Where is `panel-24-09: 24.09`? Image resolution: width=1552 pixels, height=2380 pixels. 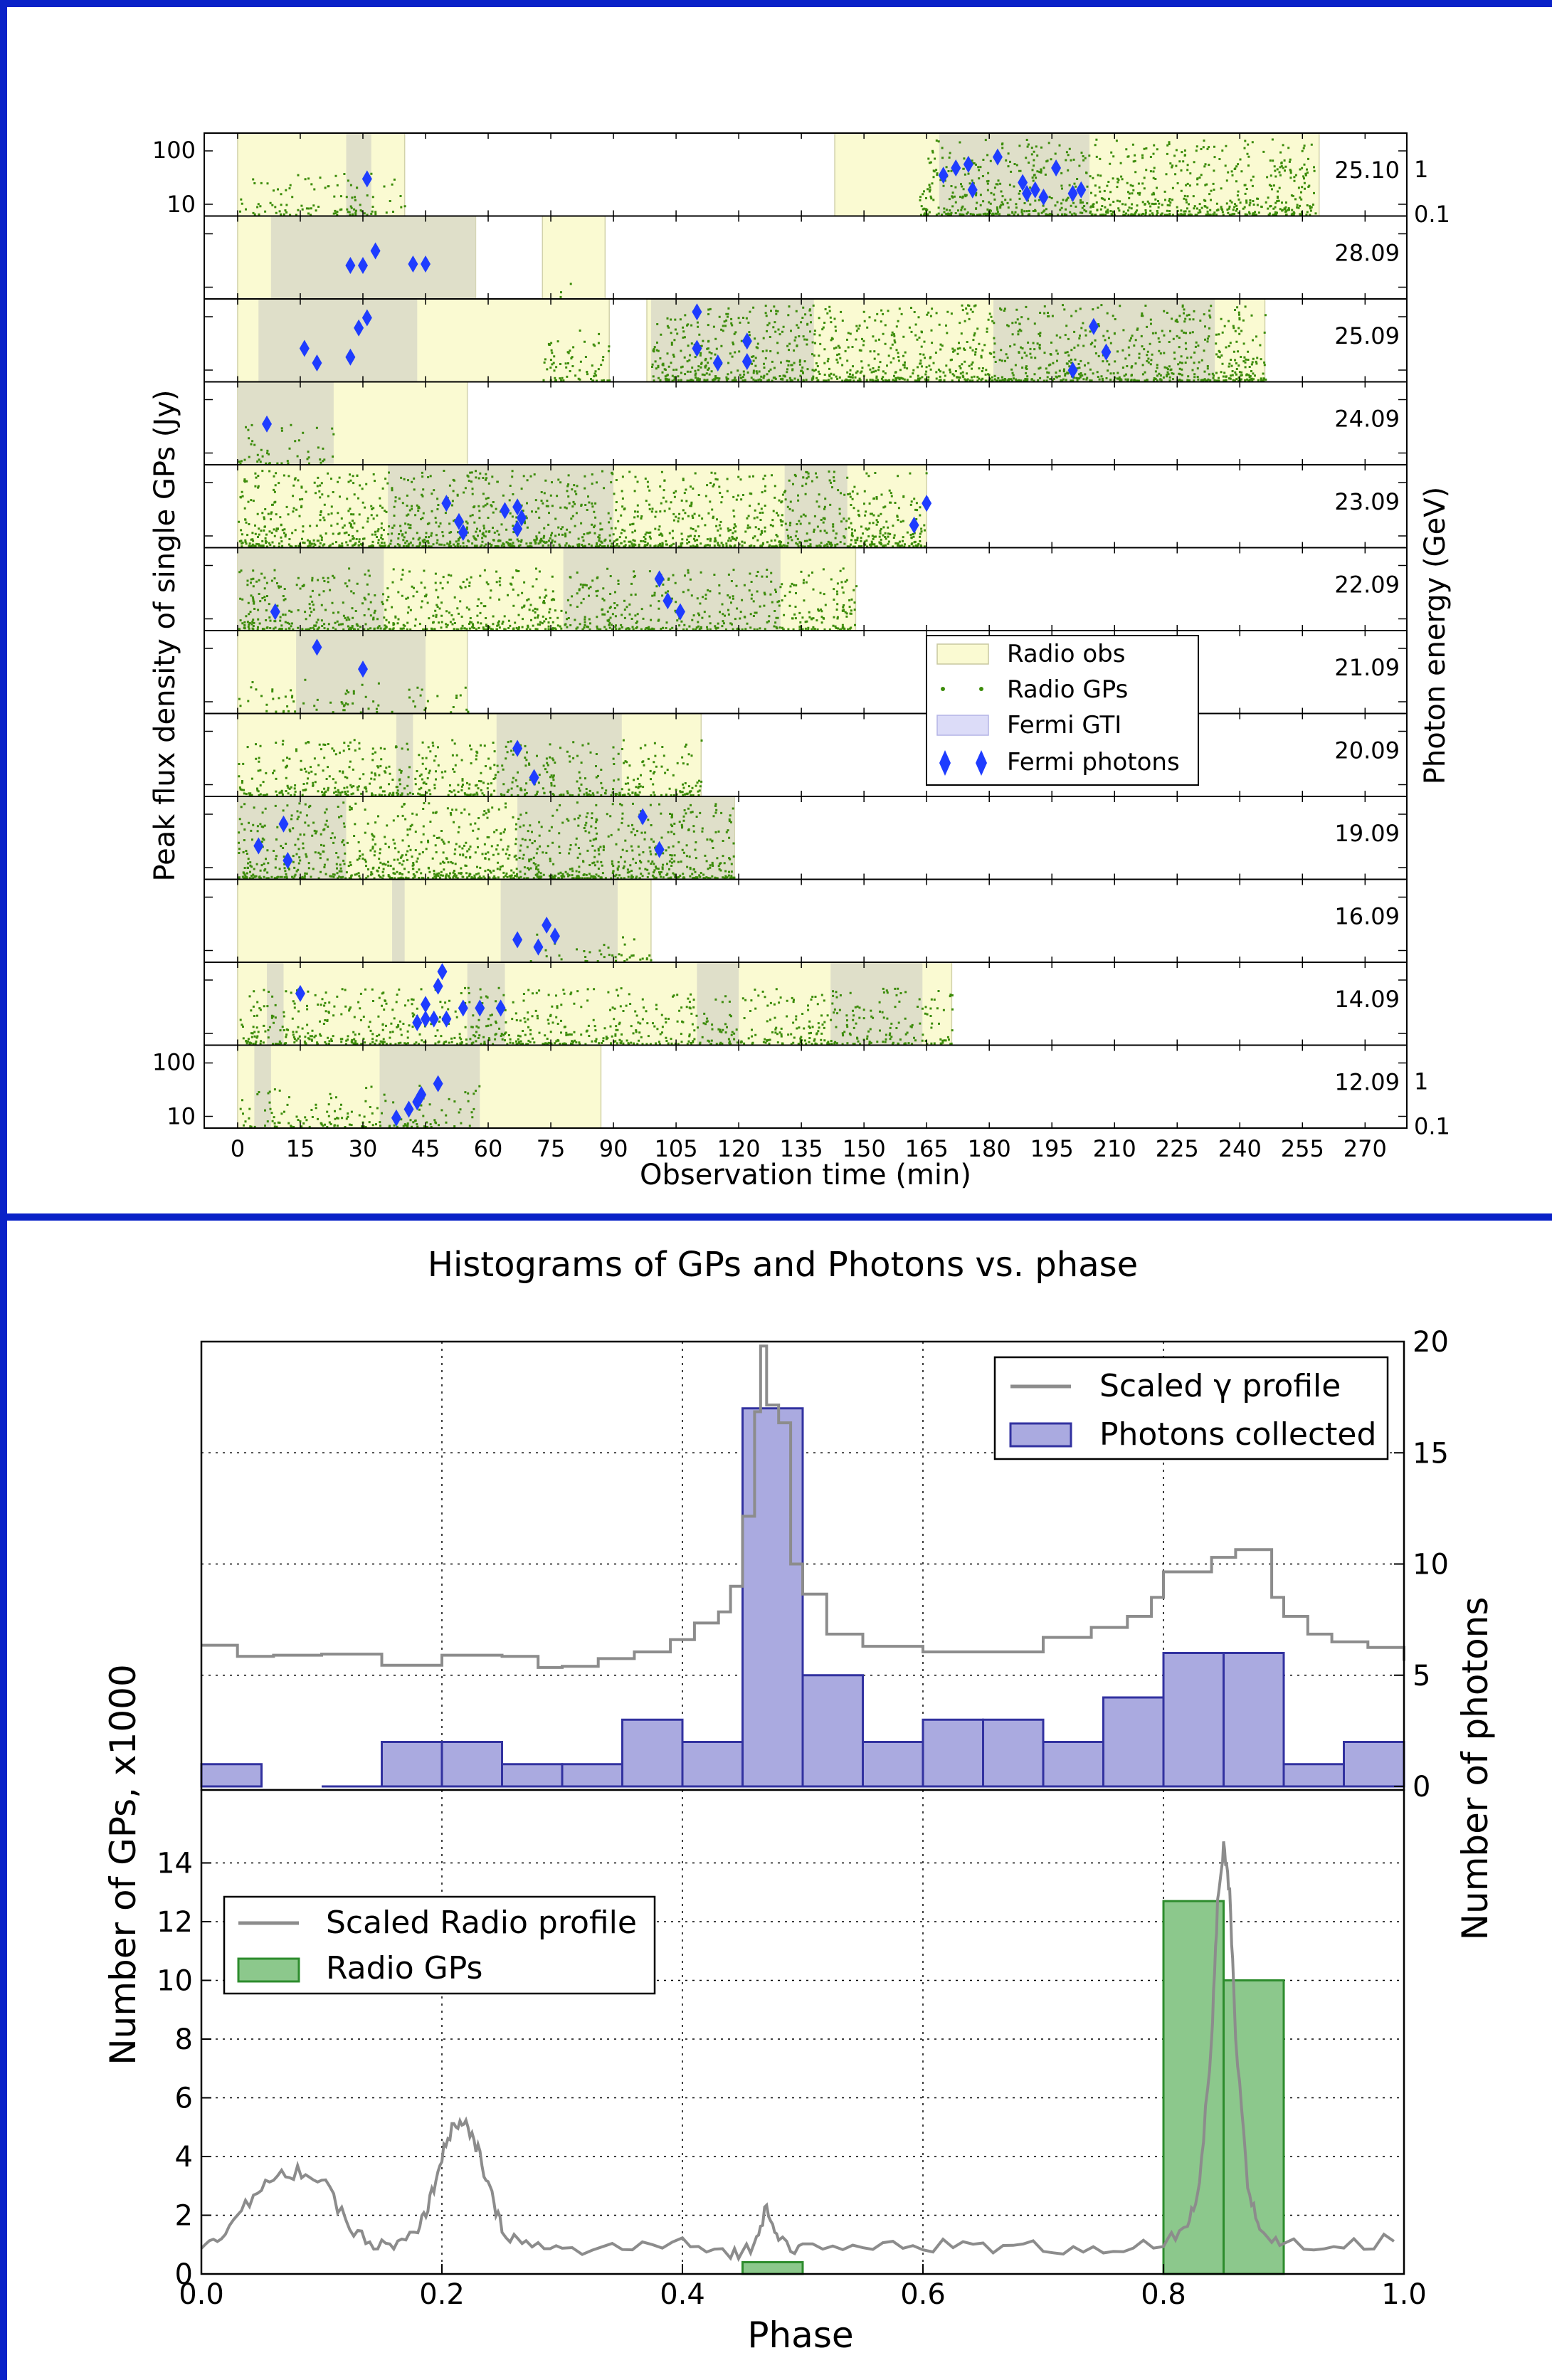
panel-24-09: 24.09 is located at coordinates (806, 423).